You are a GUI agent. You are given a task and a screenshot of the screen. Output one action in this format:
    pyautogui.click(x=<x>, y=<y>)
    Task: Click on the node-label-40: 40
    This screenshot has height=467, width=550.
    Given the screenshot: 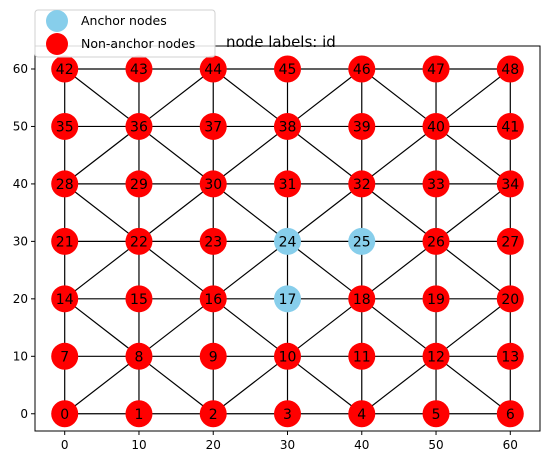 What is the action you would take?
    pyautogui.click(x=436, y=127)
    